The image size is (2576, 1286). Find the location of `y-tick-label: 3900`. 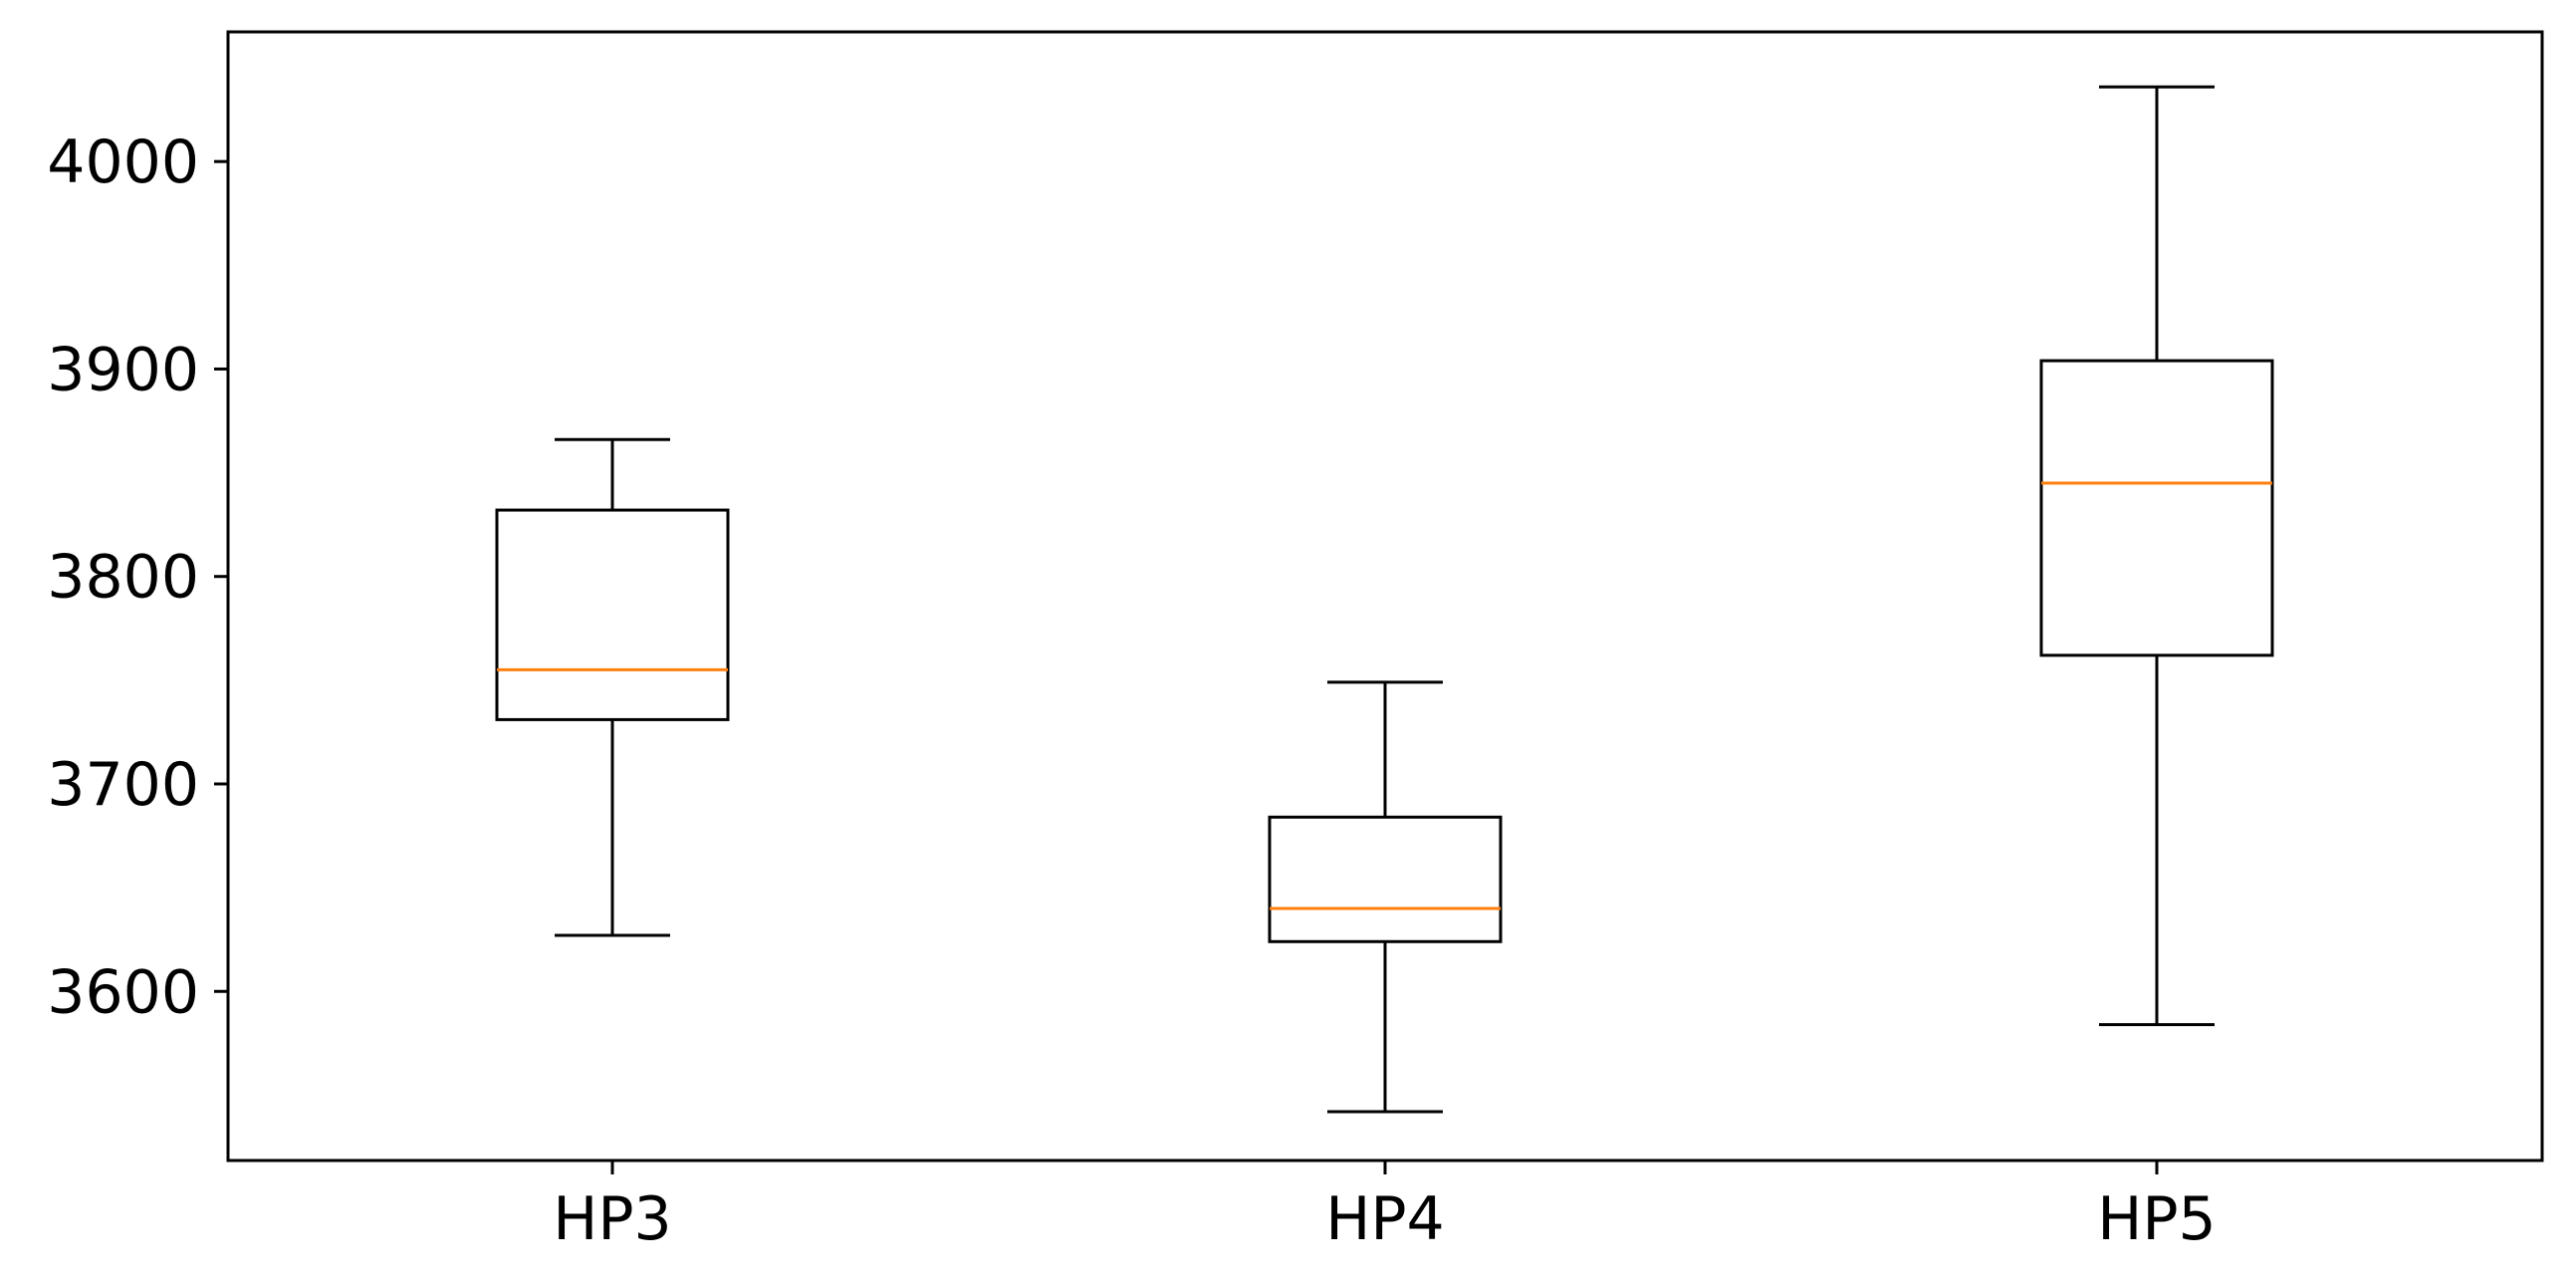

y-tick-label: 3900 is located at coordinates (123, 369).